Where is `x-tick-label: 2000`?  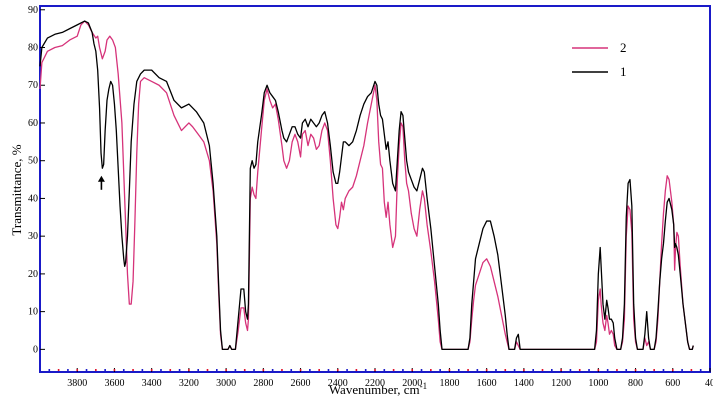 x-tick-label: 2000 is located at coordinates (412, 383).